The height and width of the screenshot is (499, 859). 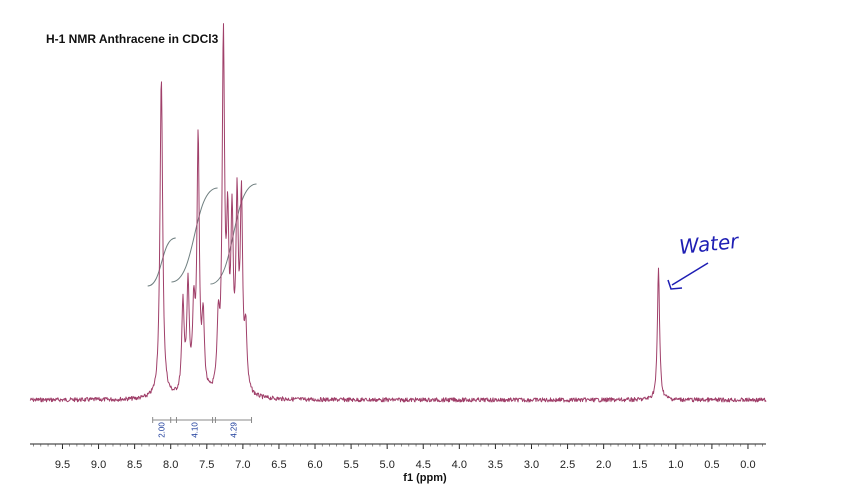 What do you see at coordinates (278, 465) in the screenshot?
I see `x-tick-label: 6.5` at bounding box center [278, 465].